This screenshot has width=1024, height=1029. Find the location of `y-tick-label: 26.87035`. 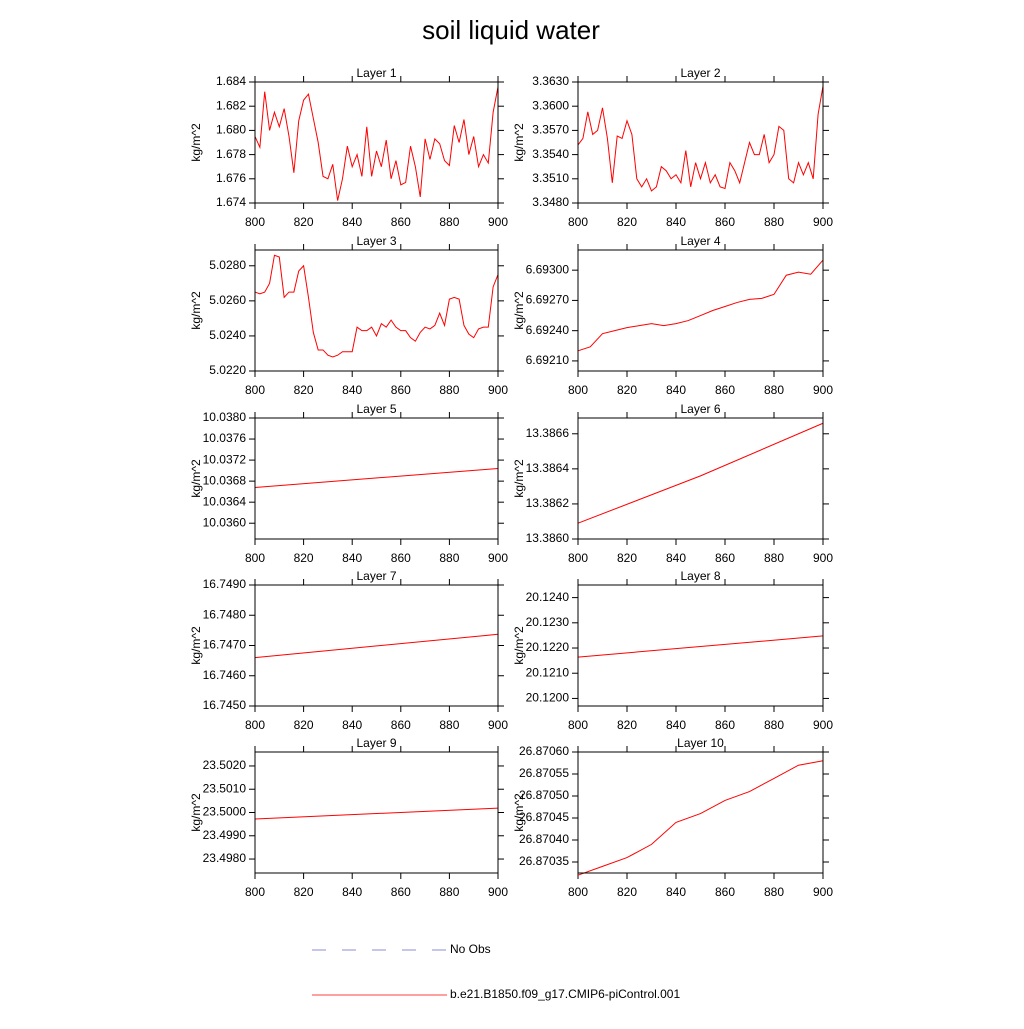

y-tick-label: 26.87035 is located at coordinates (544, 861).